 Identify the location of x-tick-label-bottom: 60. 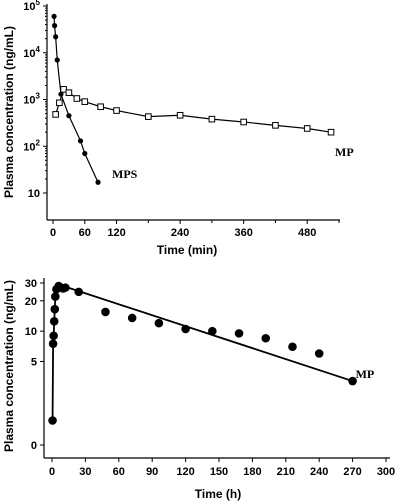
(119, 472).